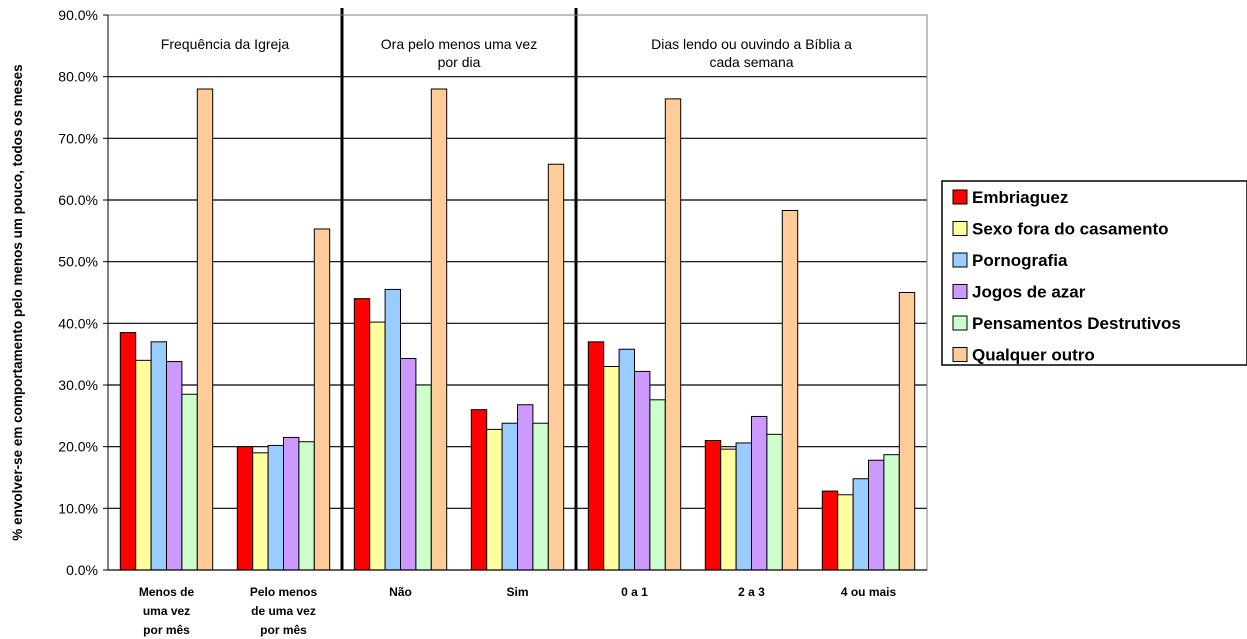 The height and width of the screenshot is (639, 1247). What do you see at coordinates (78, 138) in the screenshot?
I see `y-tick-label: 70.0%` at bounding box center [78, 138].